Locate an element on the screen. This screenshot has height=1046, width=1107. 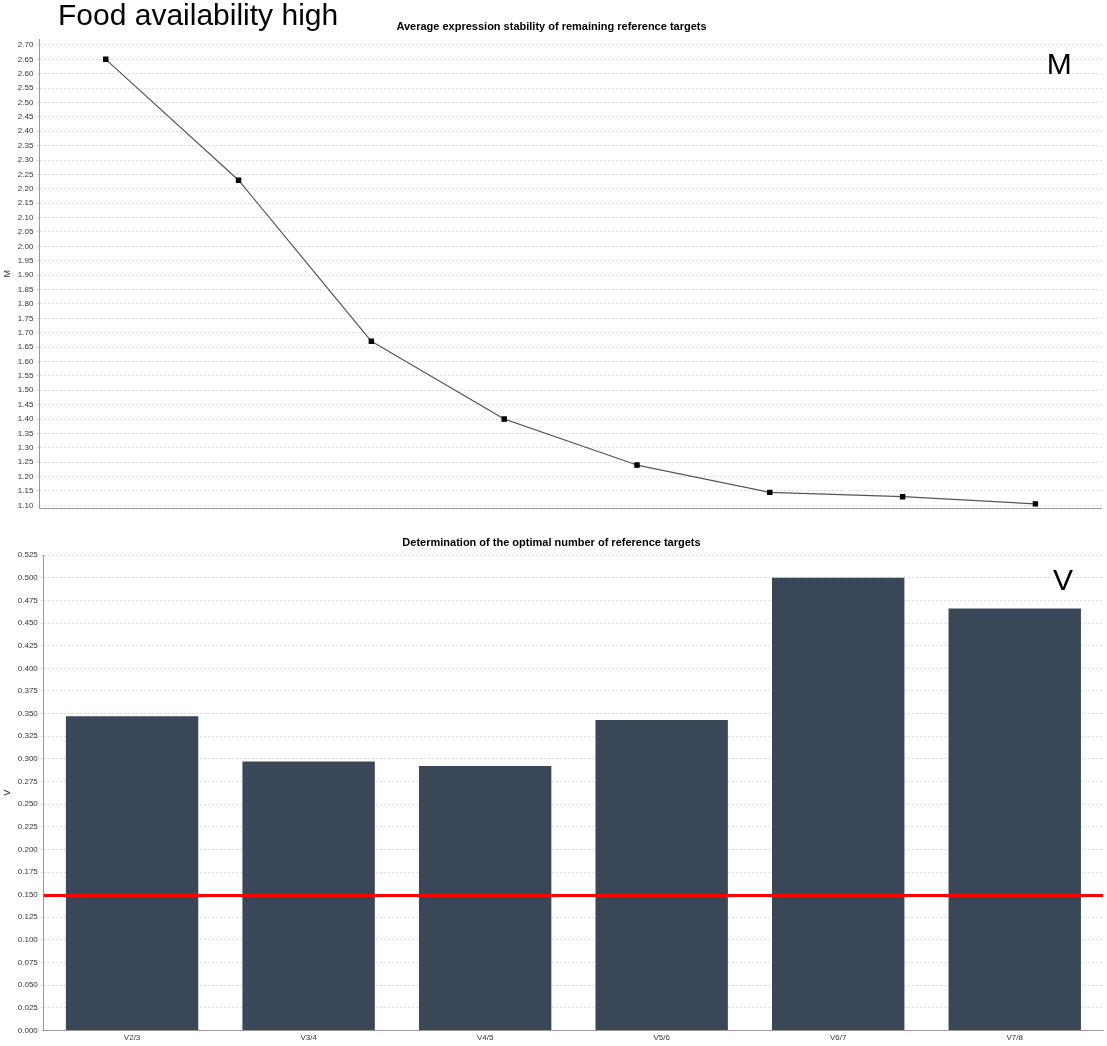
y-tick-label: 0.425 is located at coordinates (28, 645).